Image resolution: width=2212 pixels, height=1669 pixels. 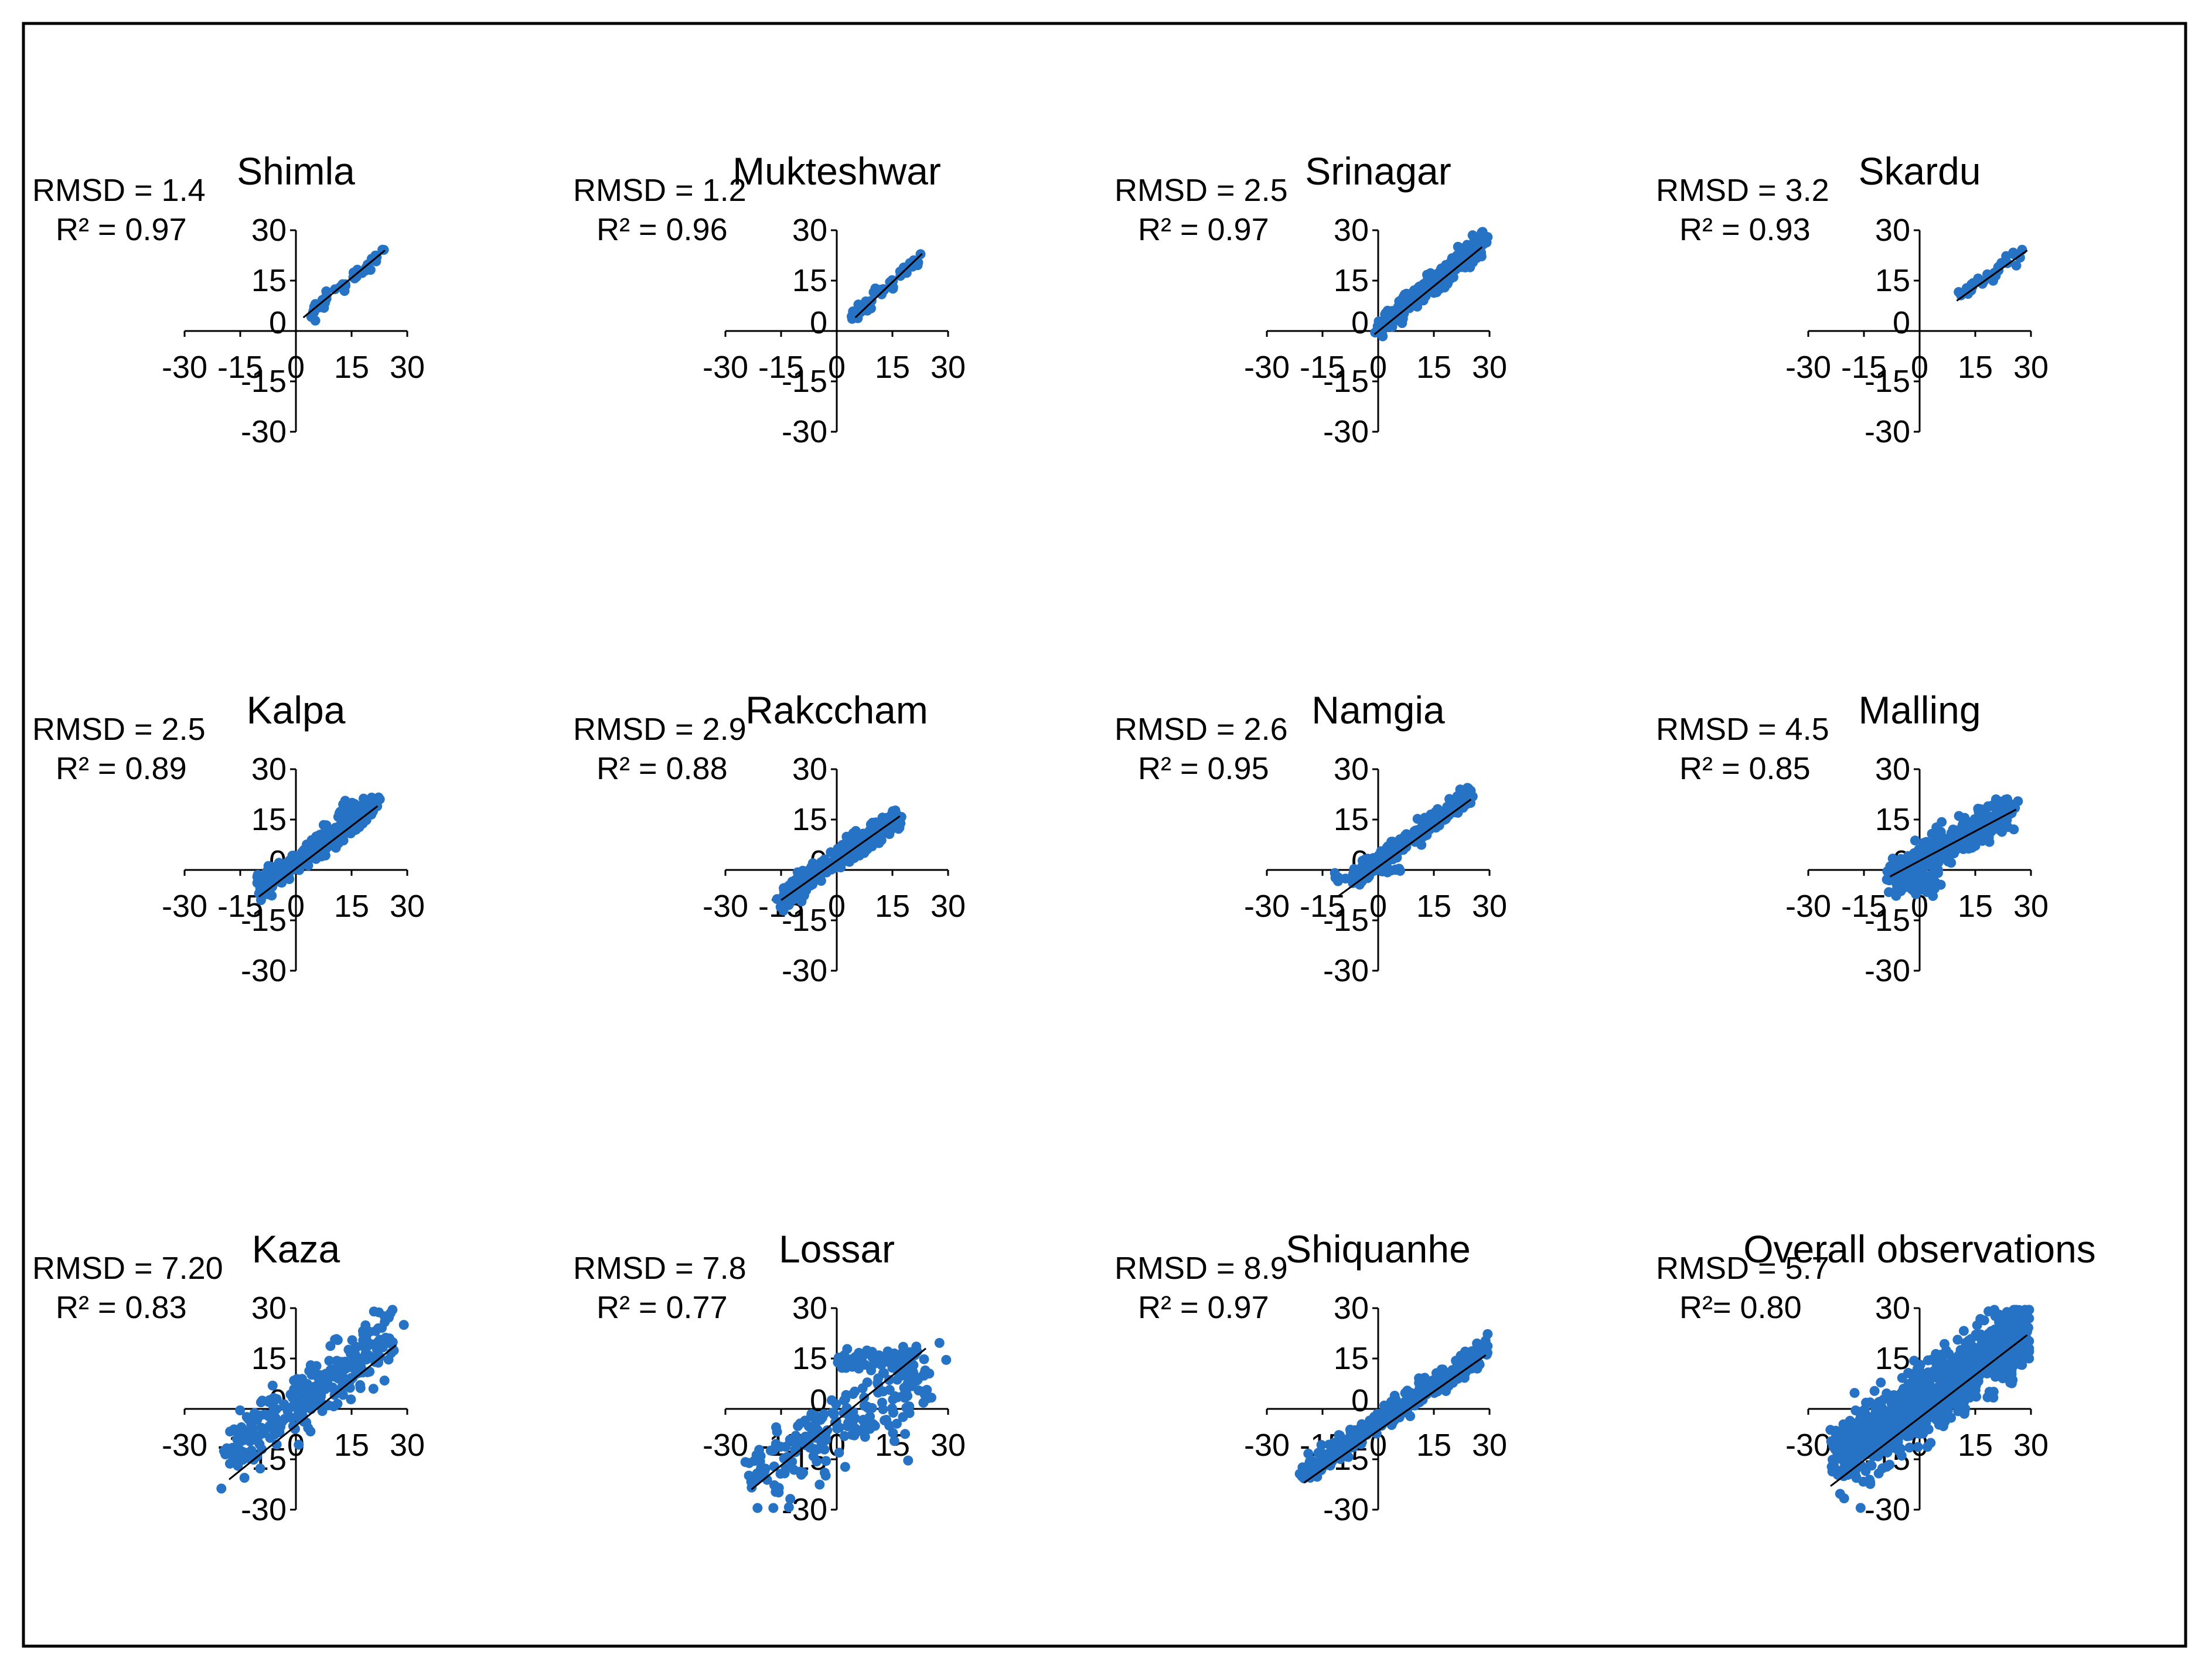 I want to click on rmsd-annotation: RMSD = 7.20, so click(x=127, y=1268).